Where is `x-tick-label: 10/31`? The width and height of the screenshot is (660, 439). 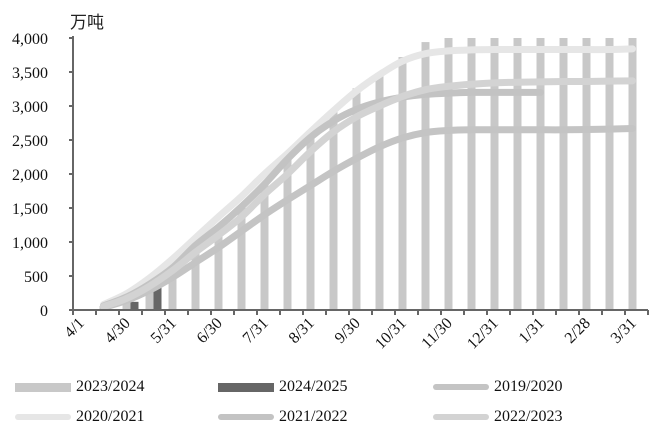
x-tick-label: 10/31 is located at coordinates (391, 334).